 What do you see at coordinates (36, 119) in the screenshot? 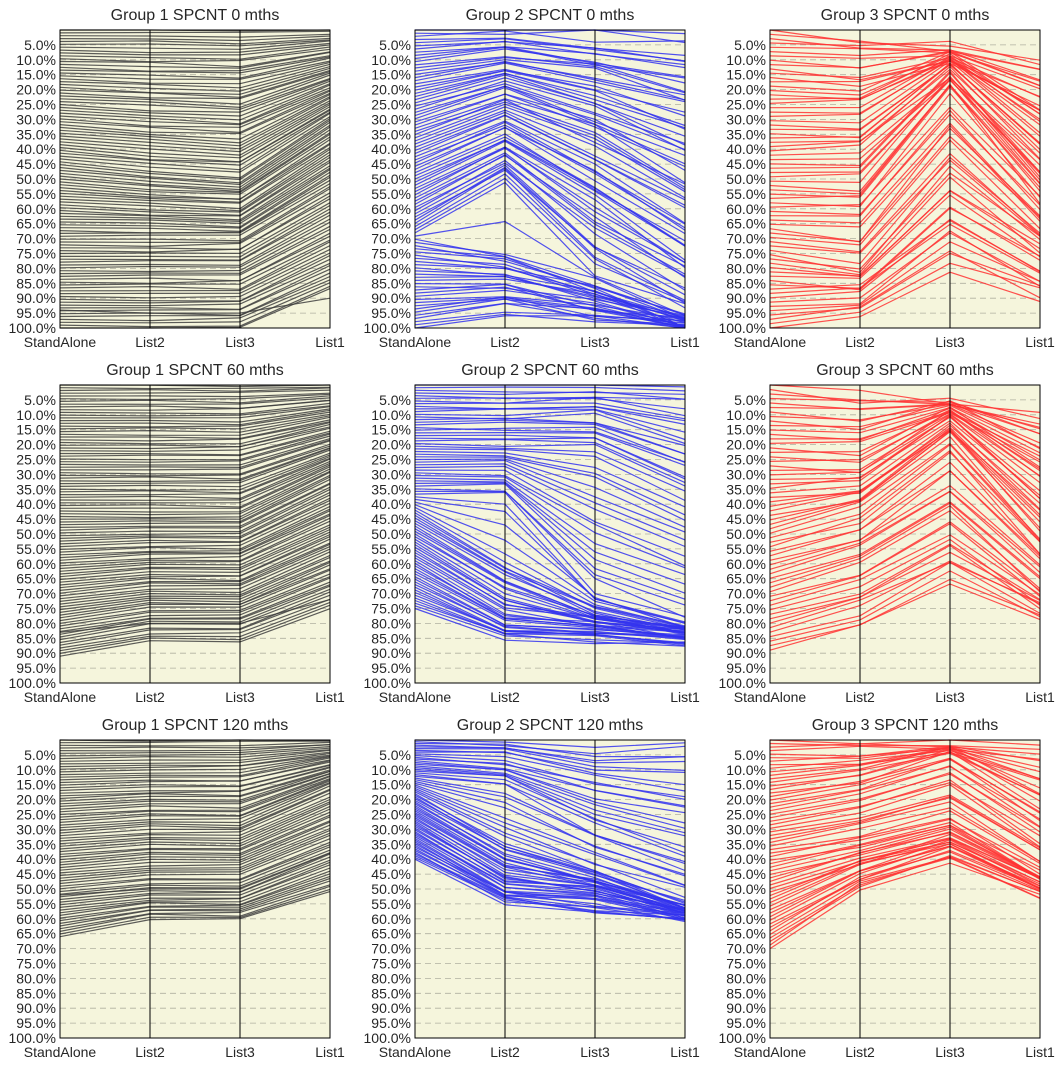
I see `y-tick-label: 30.0%` at bounding box center [36, 119].